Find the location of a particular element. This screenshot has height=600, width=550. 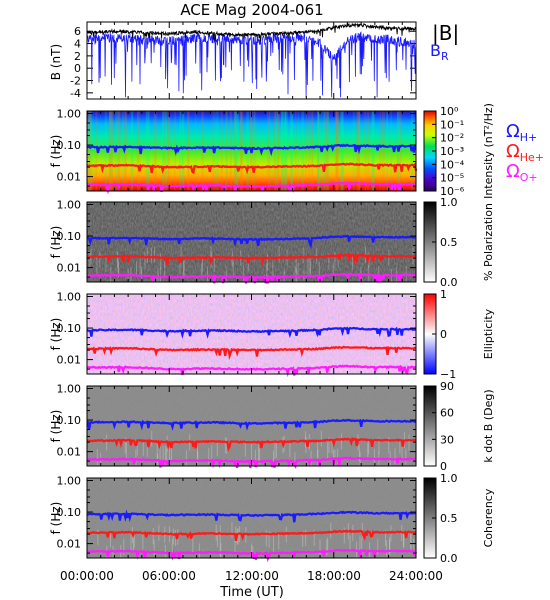

coherency-y-label: f (Hz) is located at coordinates (56, 518).